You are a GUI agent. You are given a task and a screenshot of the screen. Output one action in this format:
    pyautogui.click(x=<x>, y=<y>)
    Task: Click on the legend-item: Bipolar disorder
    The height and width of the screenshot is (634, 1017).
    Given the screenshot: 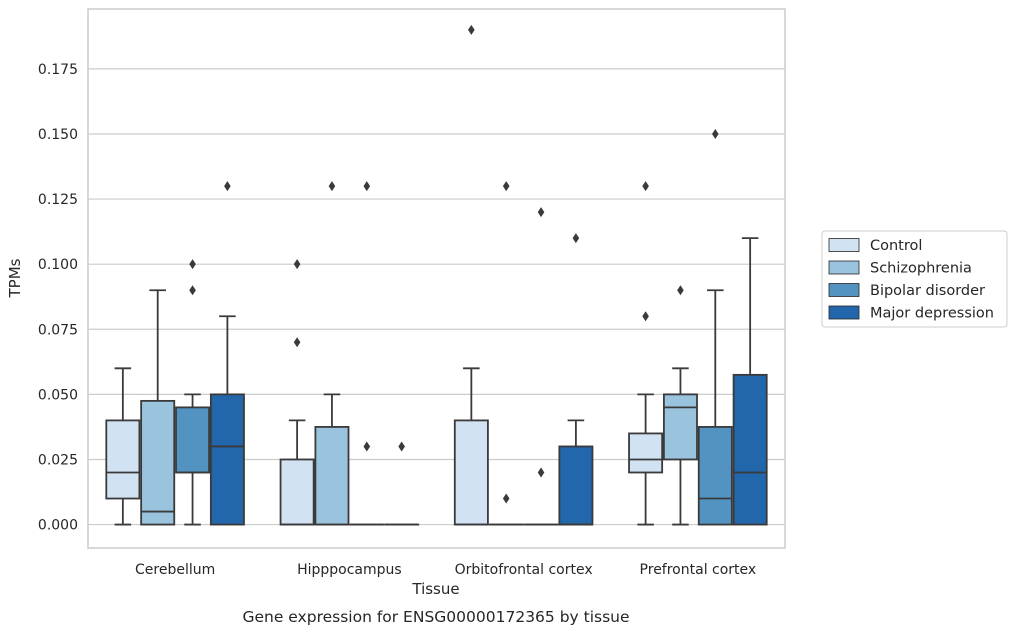 What is the action you would take?
    pyautogui.click(x=906, y=291)
    